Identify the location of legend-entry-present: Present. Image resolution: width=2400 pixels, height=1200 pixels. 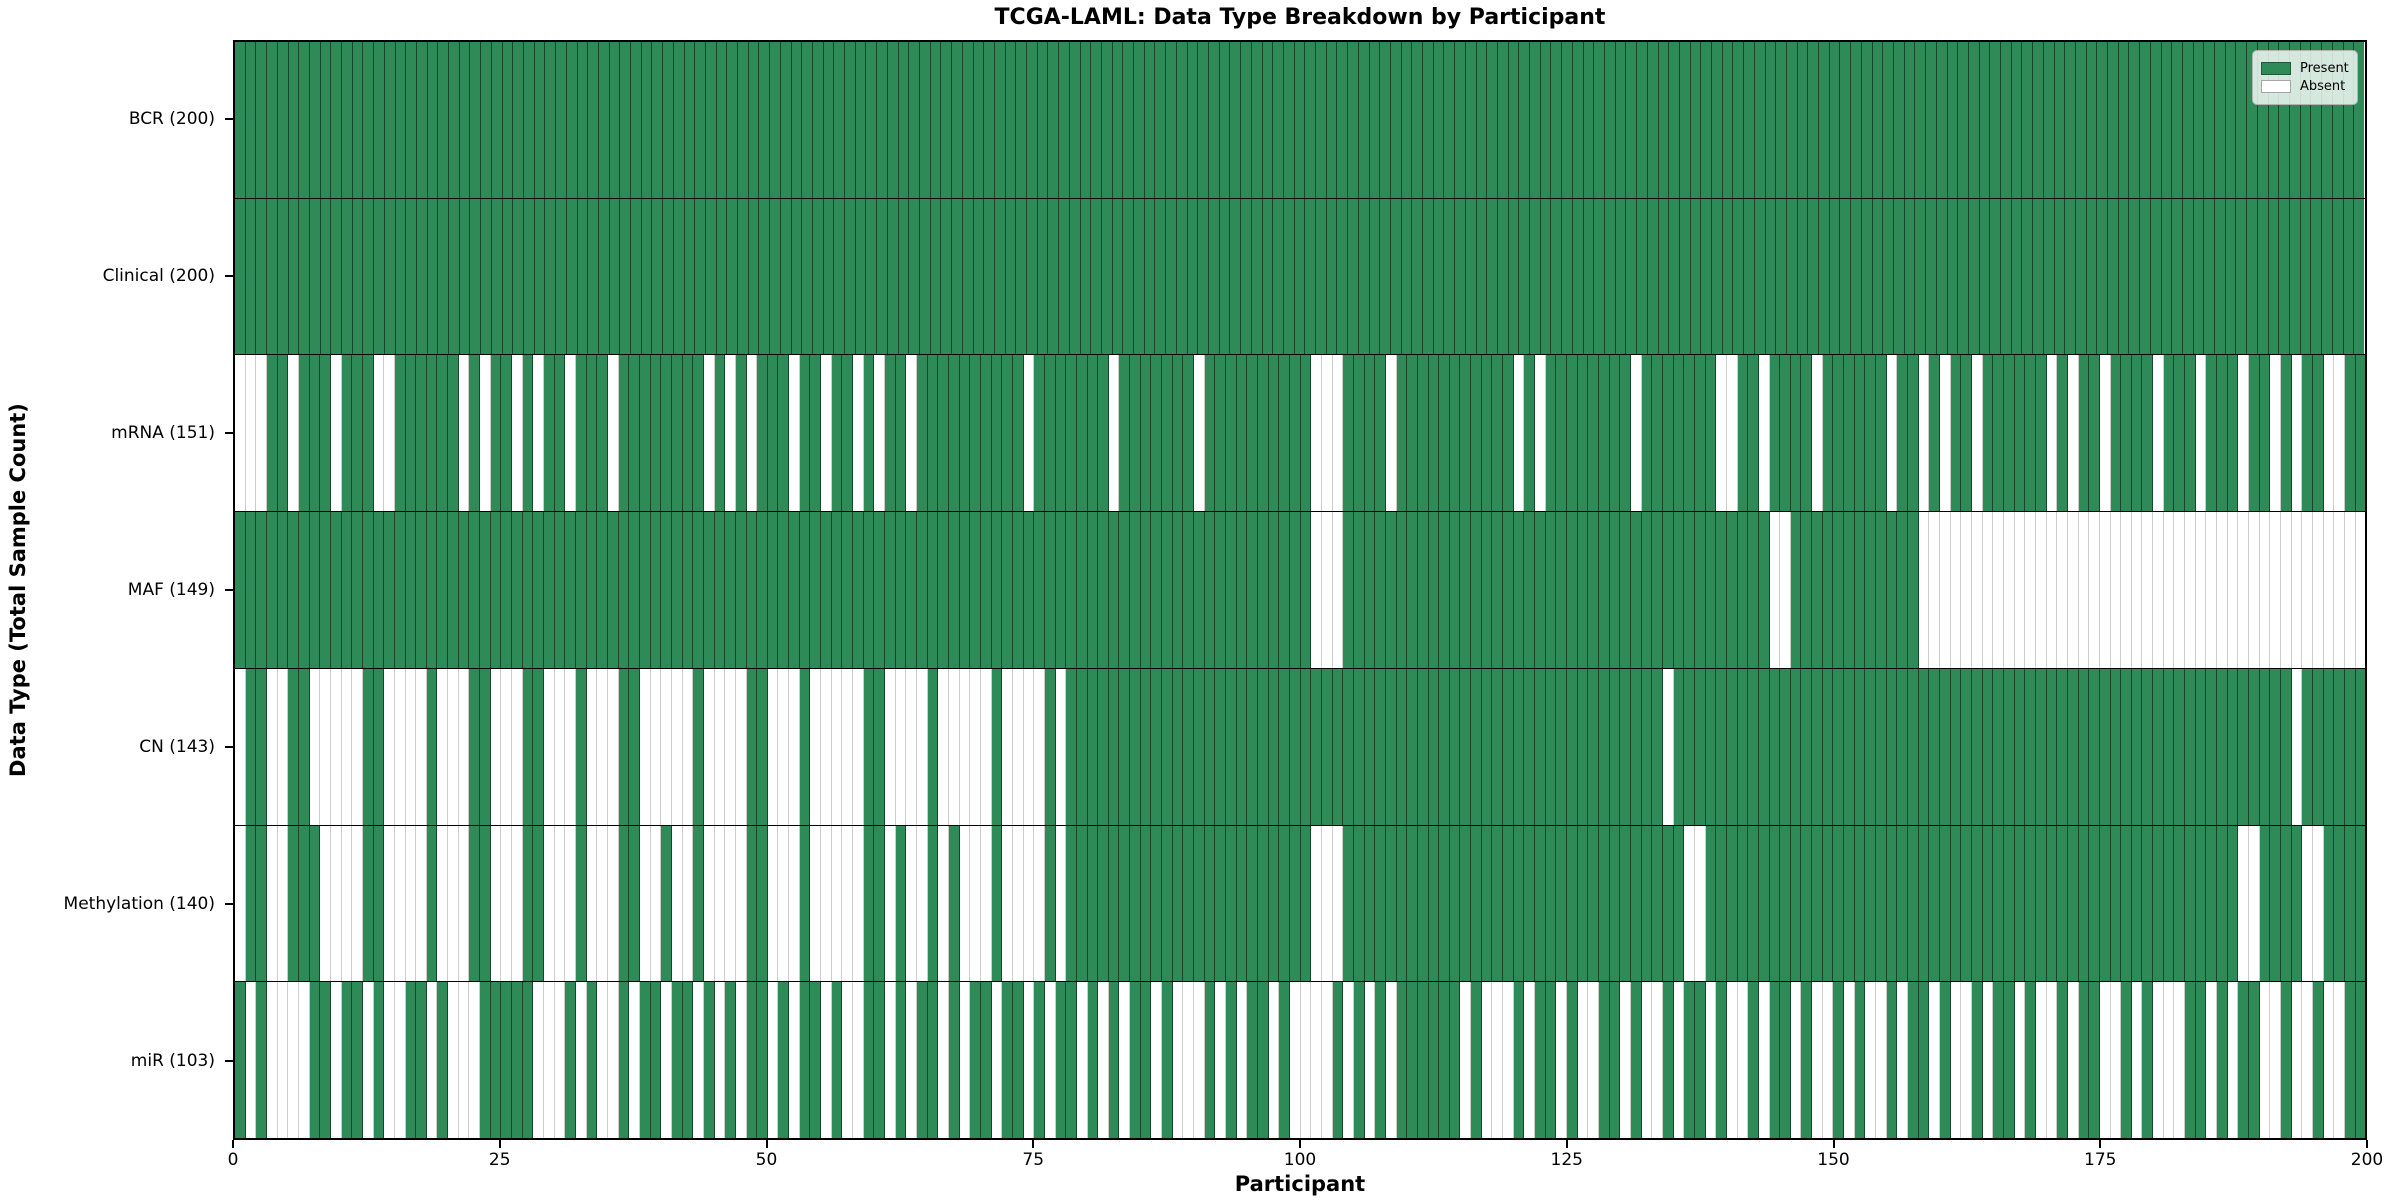
(2305, 68).